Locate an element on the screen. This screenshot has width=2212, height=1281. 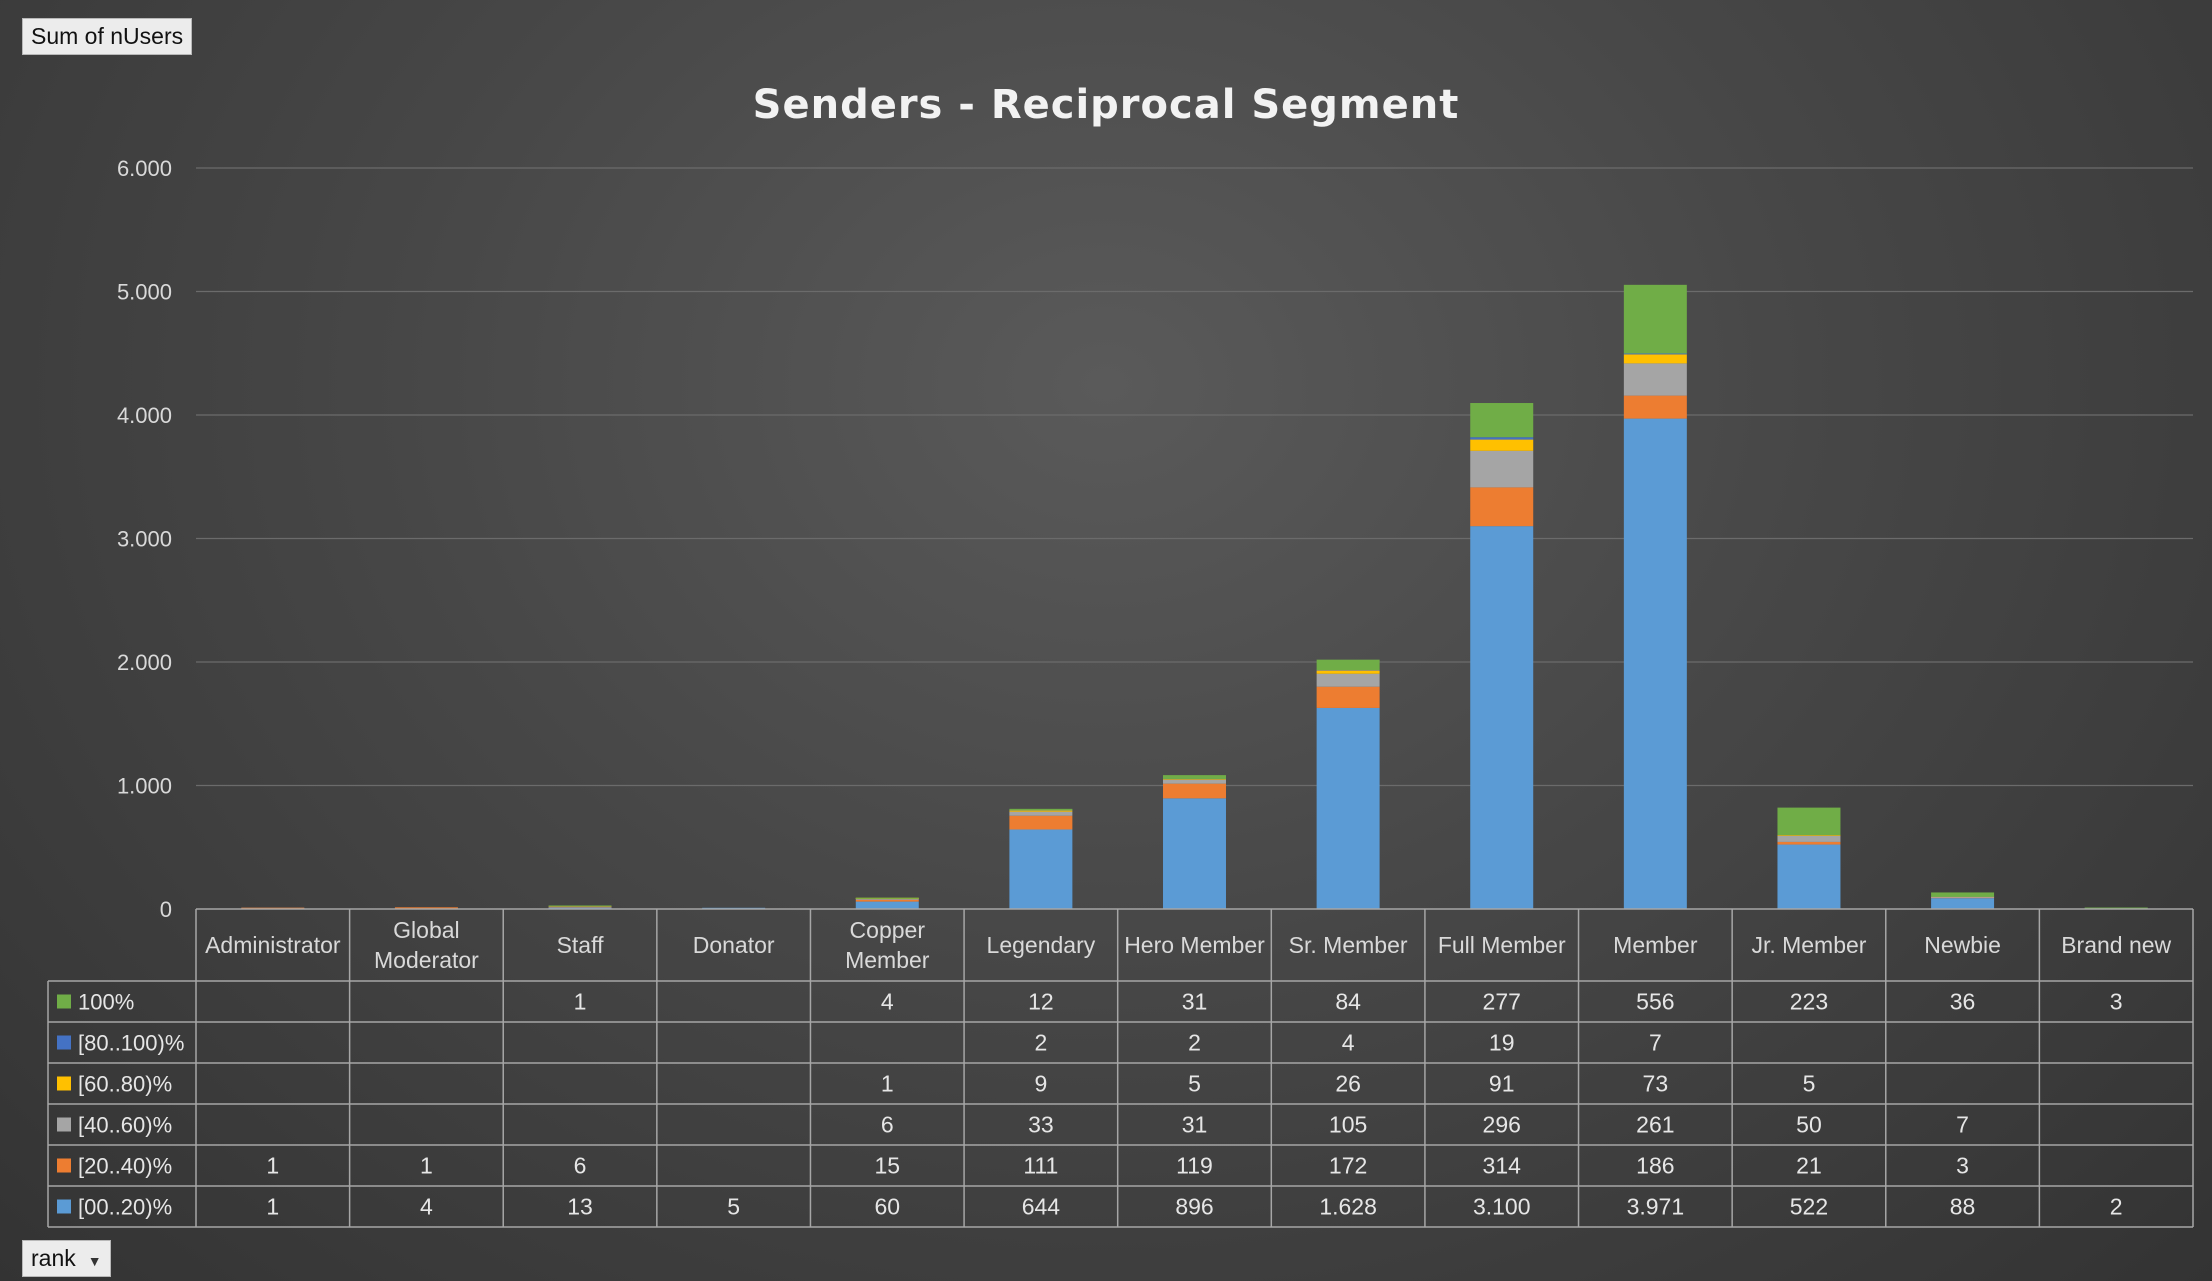
sum-of-nusers-field-button: Sum of nUsers is located at coordinates (107, 36).